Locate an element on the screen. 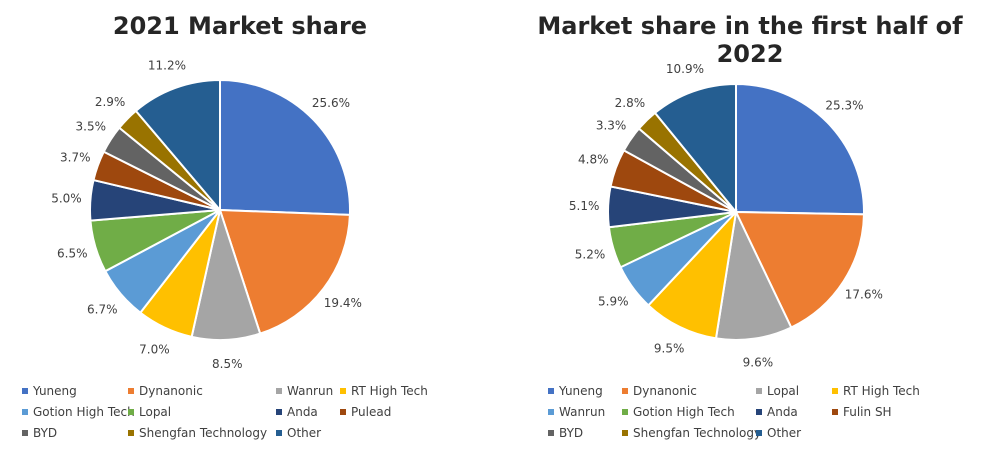 The image size is (1000, 460). slice-label-anda: 5.0% is located at coordinates (66, 198).